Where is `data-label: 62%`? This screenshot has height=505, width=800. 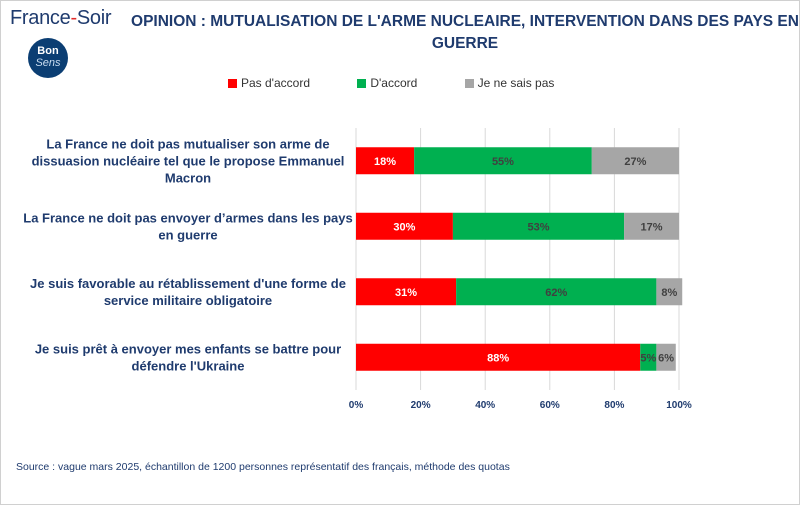 data-label: 62% is located at coordinates (556, 293).